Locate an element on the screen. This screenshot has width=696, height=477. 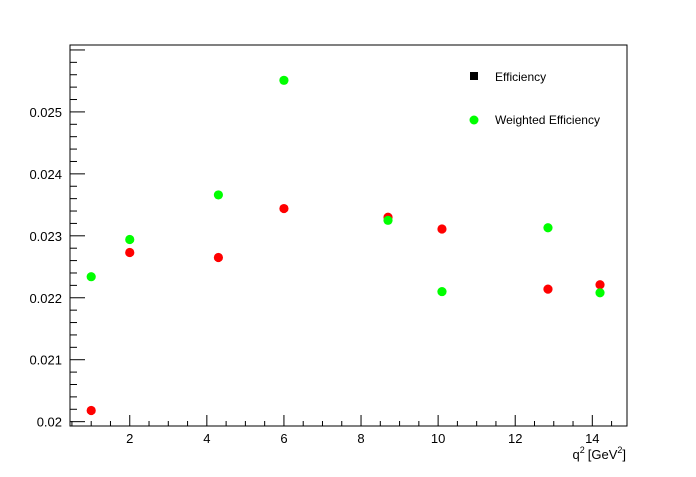
y-tick-label: 0.021 is located at coordinates (45, 360).